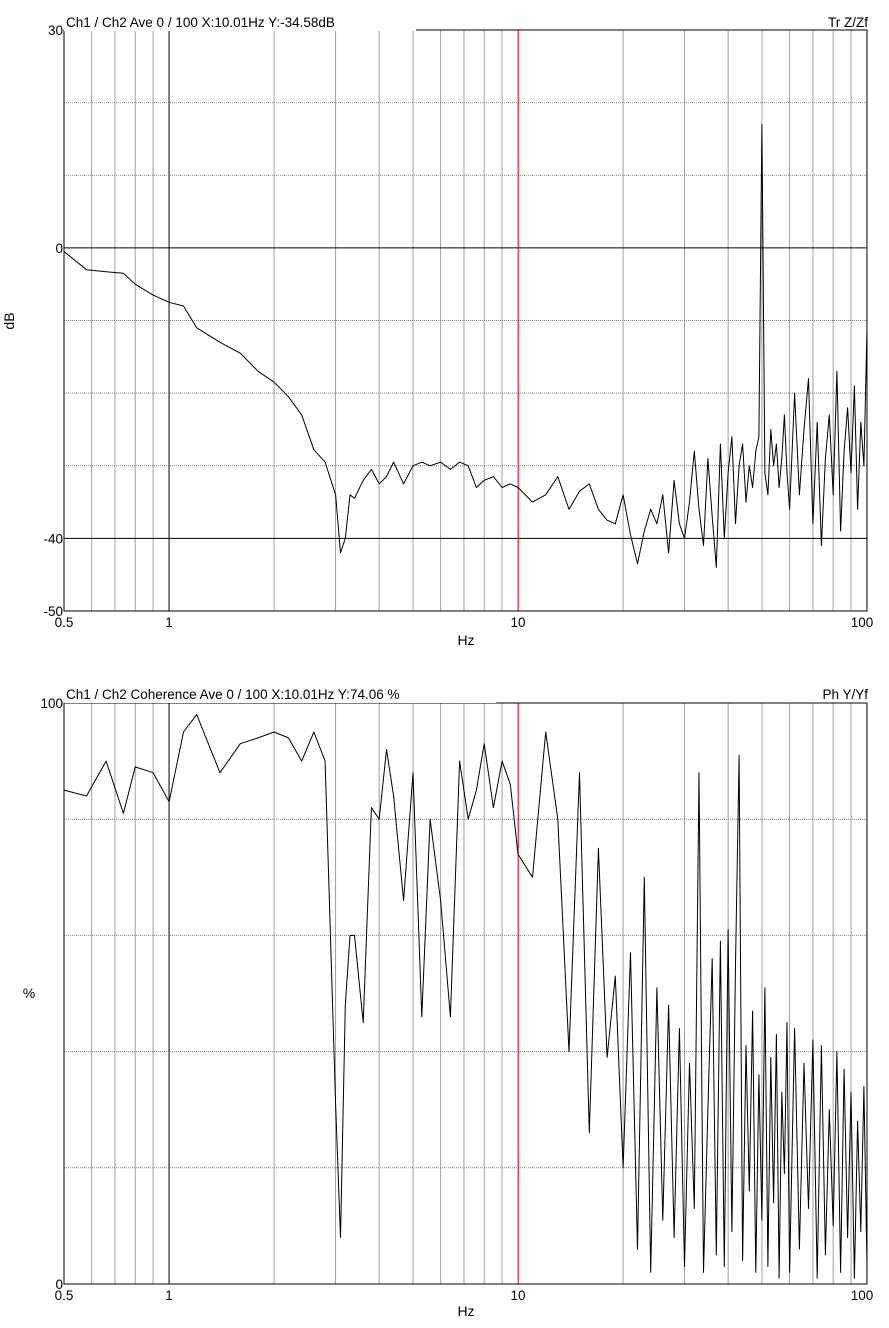 This screenshot has width=889, height=1328. Describe the element at coordinates (9, 320) in the screenshot. I see `y-axis-label: dB` at that location.